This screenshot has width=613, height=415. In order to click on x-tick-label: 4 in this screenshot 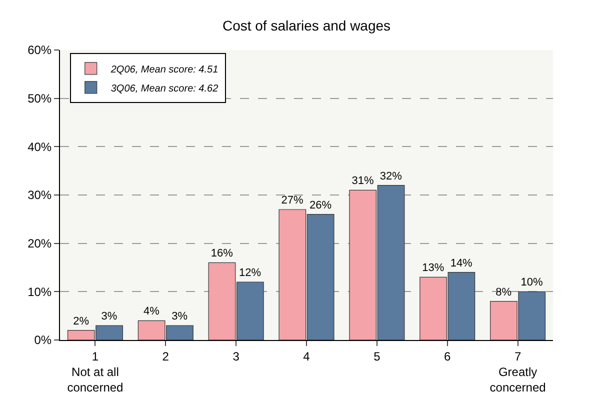, I will do `click(306, 356)`.